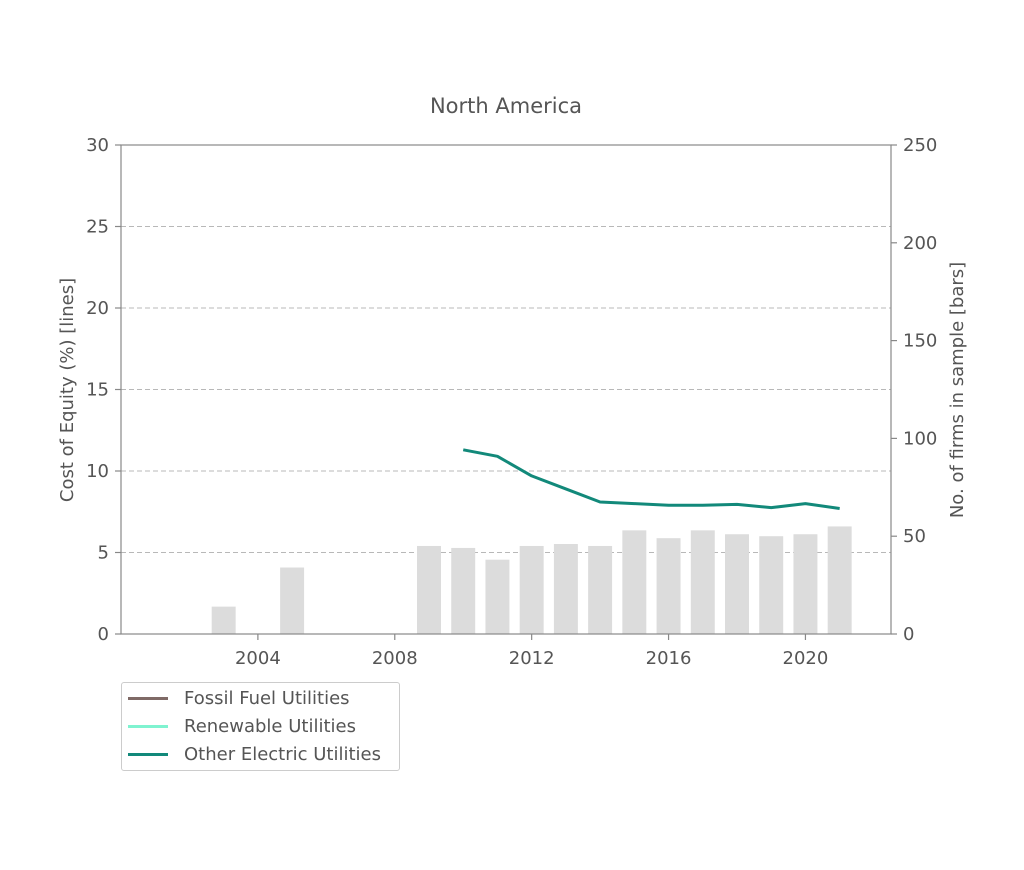  Describe the element at coordinates (532, 658) in the screenshot. I see `x-tick-label: 2012` at that location.